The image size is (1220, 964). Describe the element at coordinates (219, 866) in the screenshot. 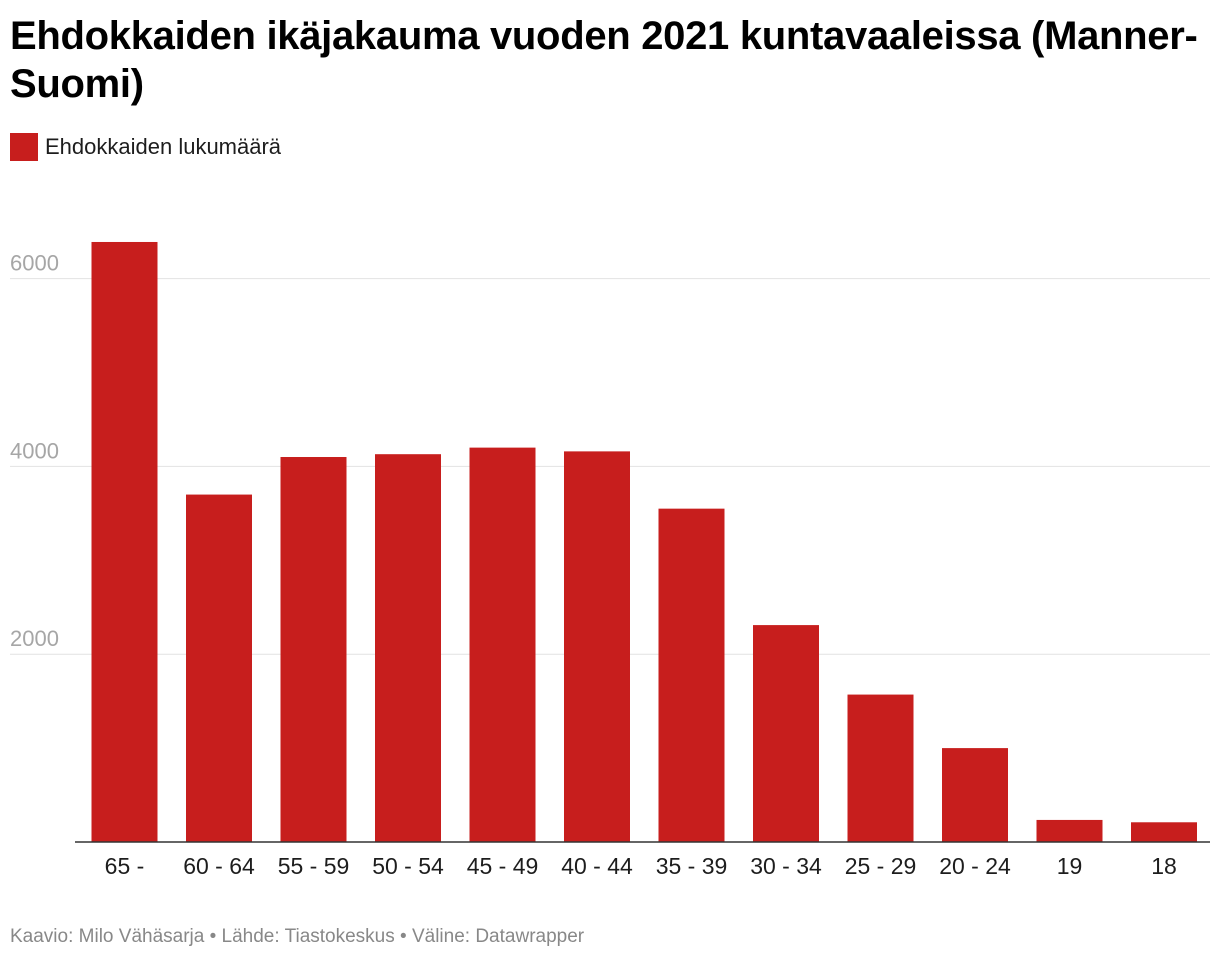

I see `x-tick-label: 60 - 64` at that location.